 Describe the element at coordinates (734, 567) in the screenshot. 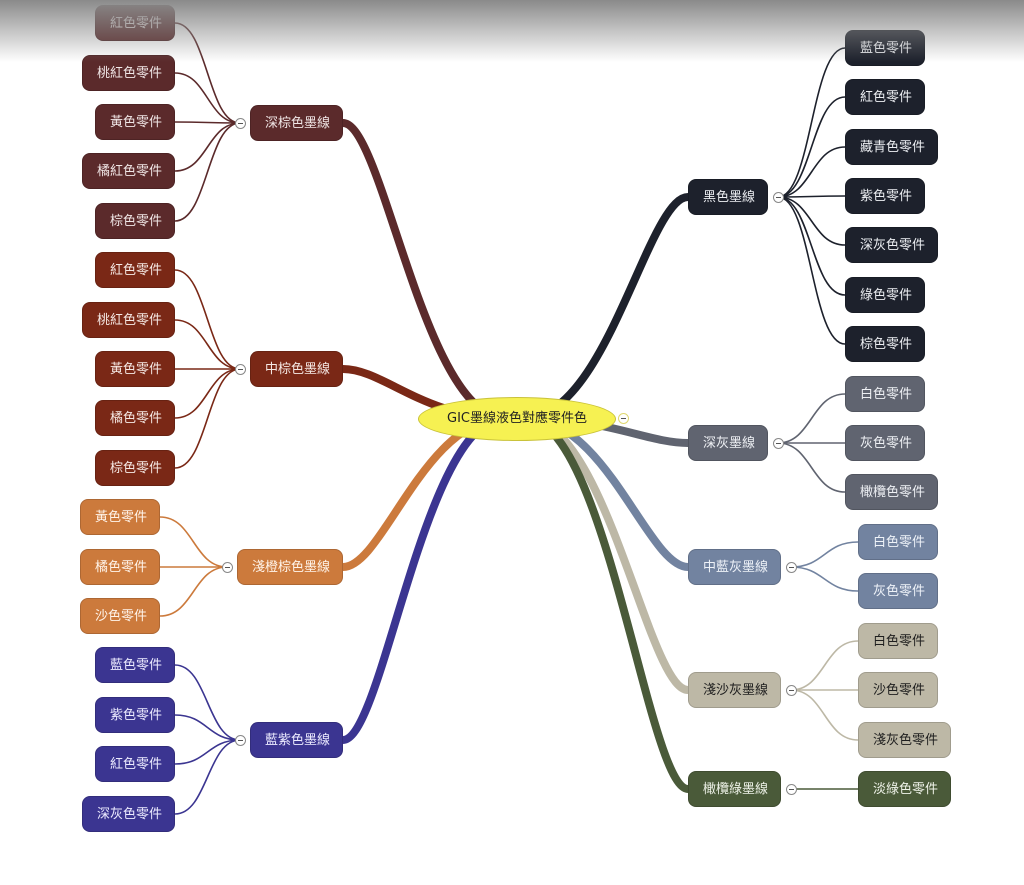

I see `branch-node: 中藍灰墨線` at that location.